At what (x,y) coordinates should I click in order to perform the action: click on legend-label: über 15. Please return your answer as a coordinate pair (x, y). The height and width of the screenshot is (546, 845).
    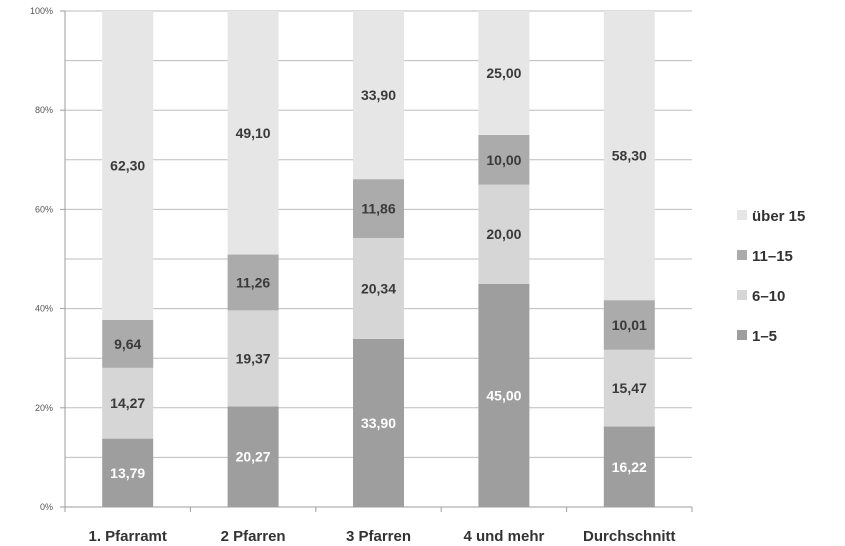
    Looking at the image, I should click on (778, 216).